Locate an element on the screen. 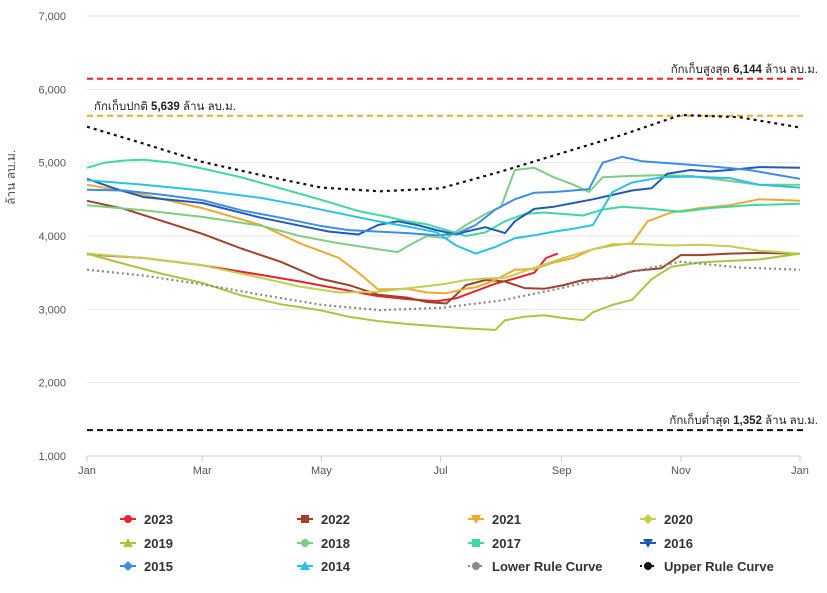 This screenshot has width=827, height=593. series-line-2015 is located at coordinates (443, 196).